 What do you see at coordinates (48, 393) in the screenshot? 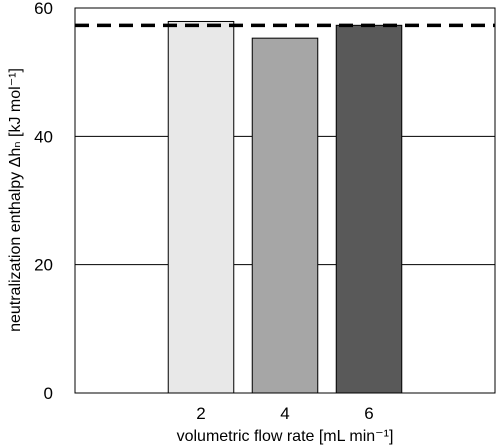
I see `y-tick-label: 0` at bounding box center [48, 393].